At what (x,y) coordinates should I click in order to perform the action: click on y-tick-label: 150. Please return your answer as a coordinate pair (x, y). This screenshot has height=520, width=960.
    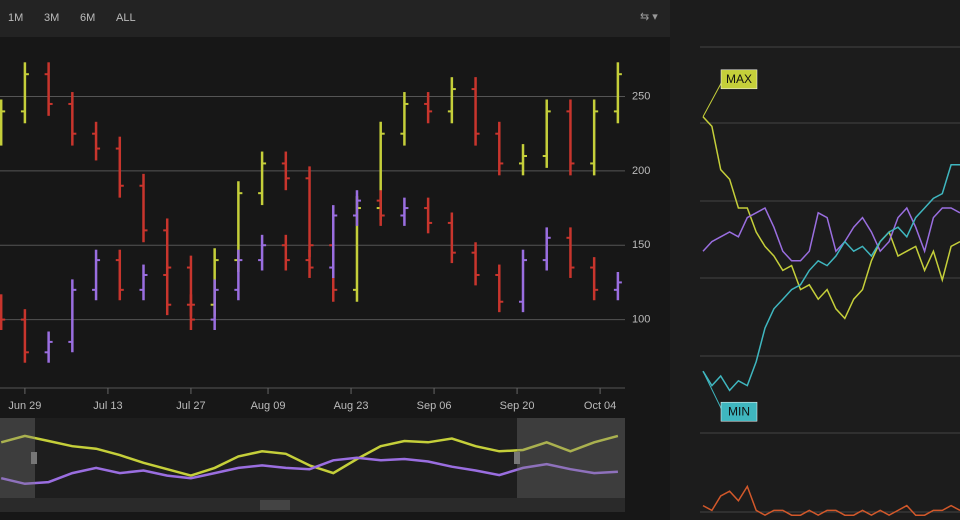
    Looking at the image, I should click on (641, 245).